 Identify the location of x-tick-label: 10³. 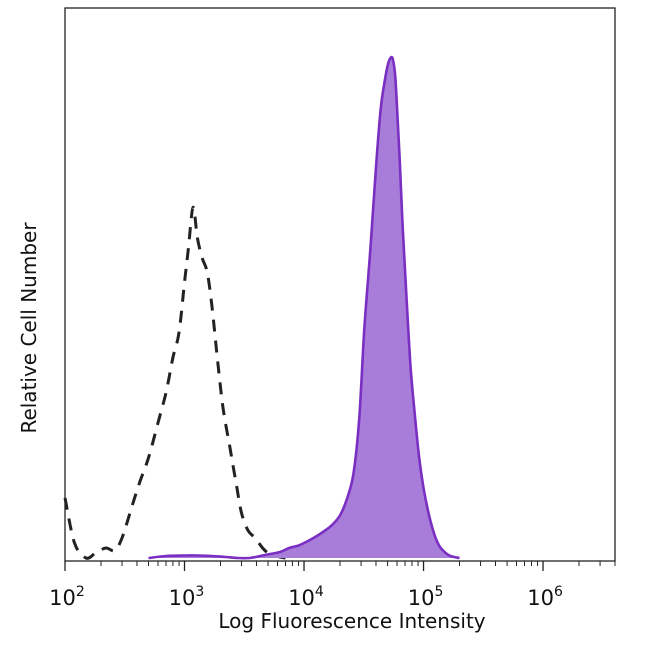
(187, 597).